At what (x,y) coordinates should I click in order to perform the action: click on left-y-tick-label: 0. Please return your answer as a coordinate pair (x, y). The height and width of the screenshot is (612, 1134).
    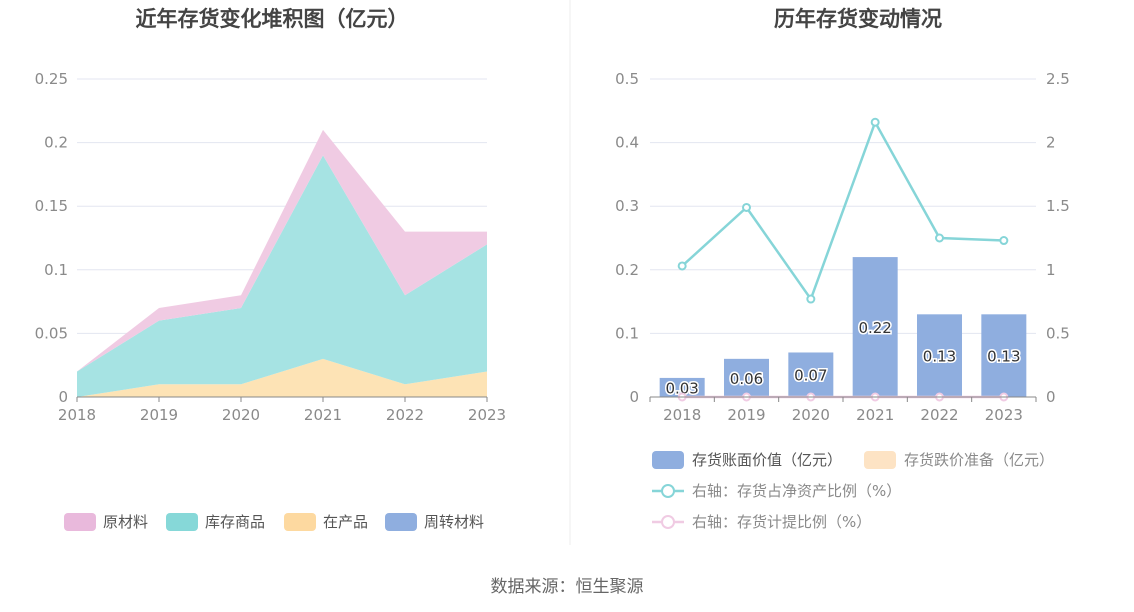
    Looking at the image, I should click on (63, 397).